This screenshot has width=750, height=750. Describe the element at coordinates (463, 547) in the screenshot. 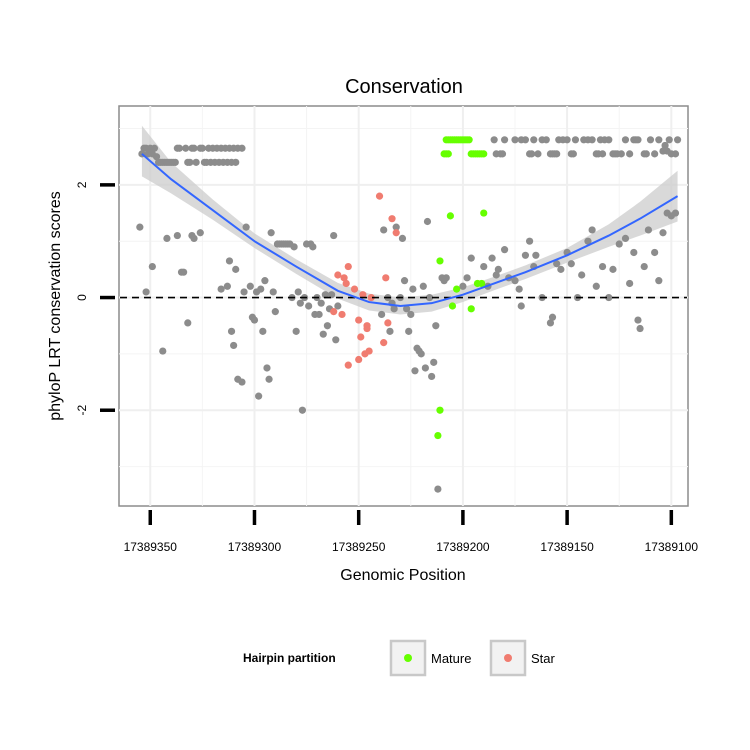

I see `x-tick-label: 17389200` at that location.